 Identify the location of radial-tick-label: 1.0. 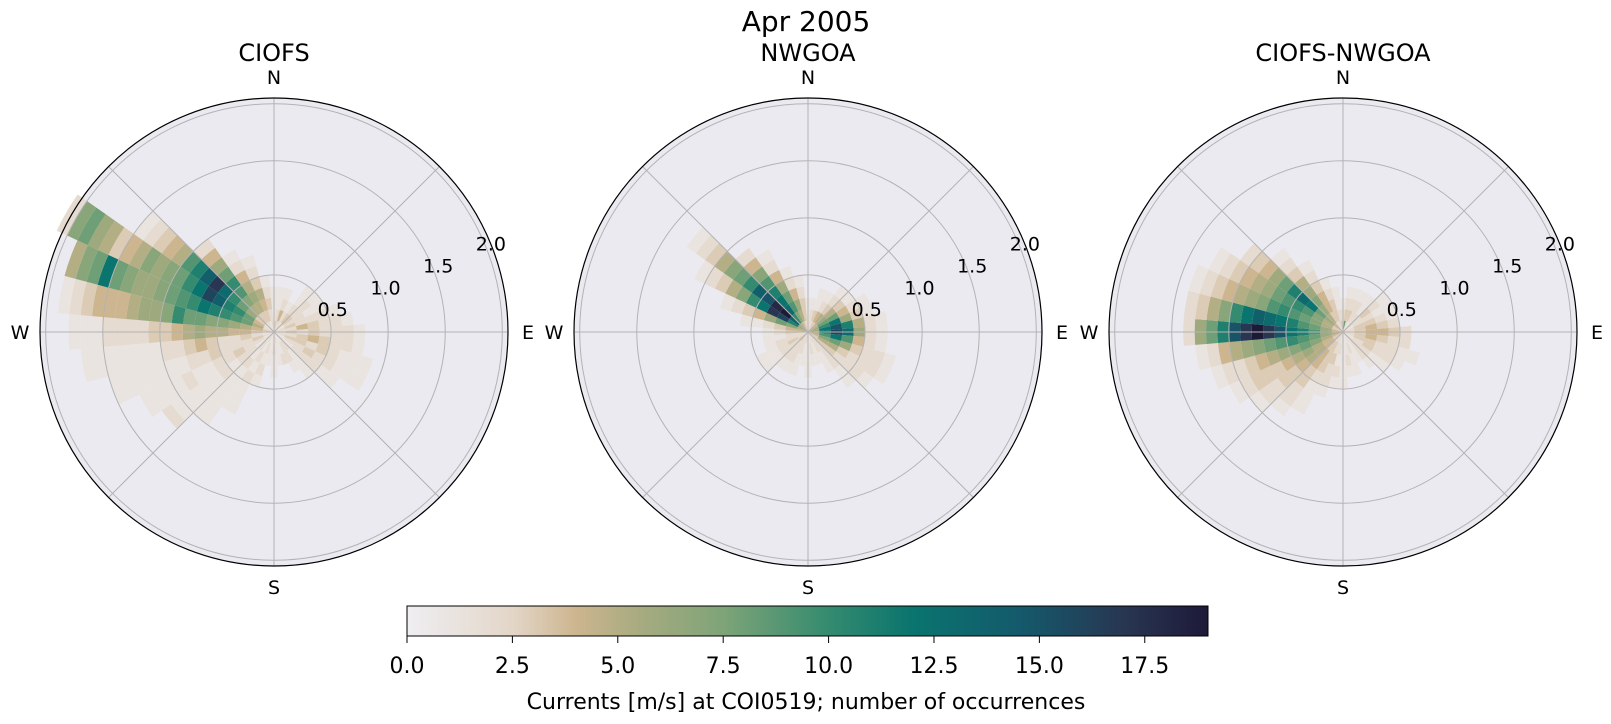
(919, 288).